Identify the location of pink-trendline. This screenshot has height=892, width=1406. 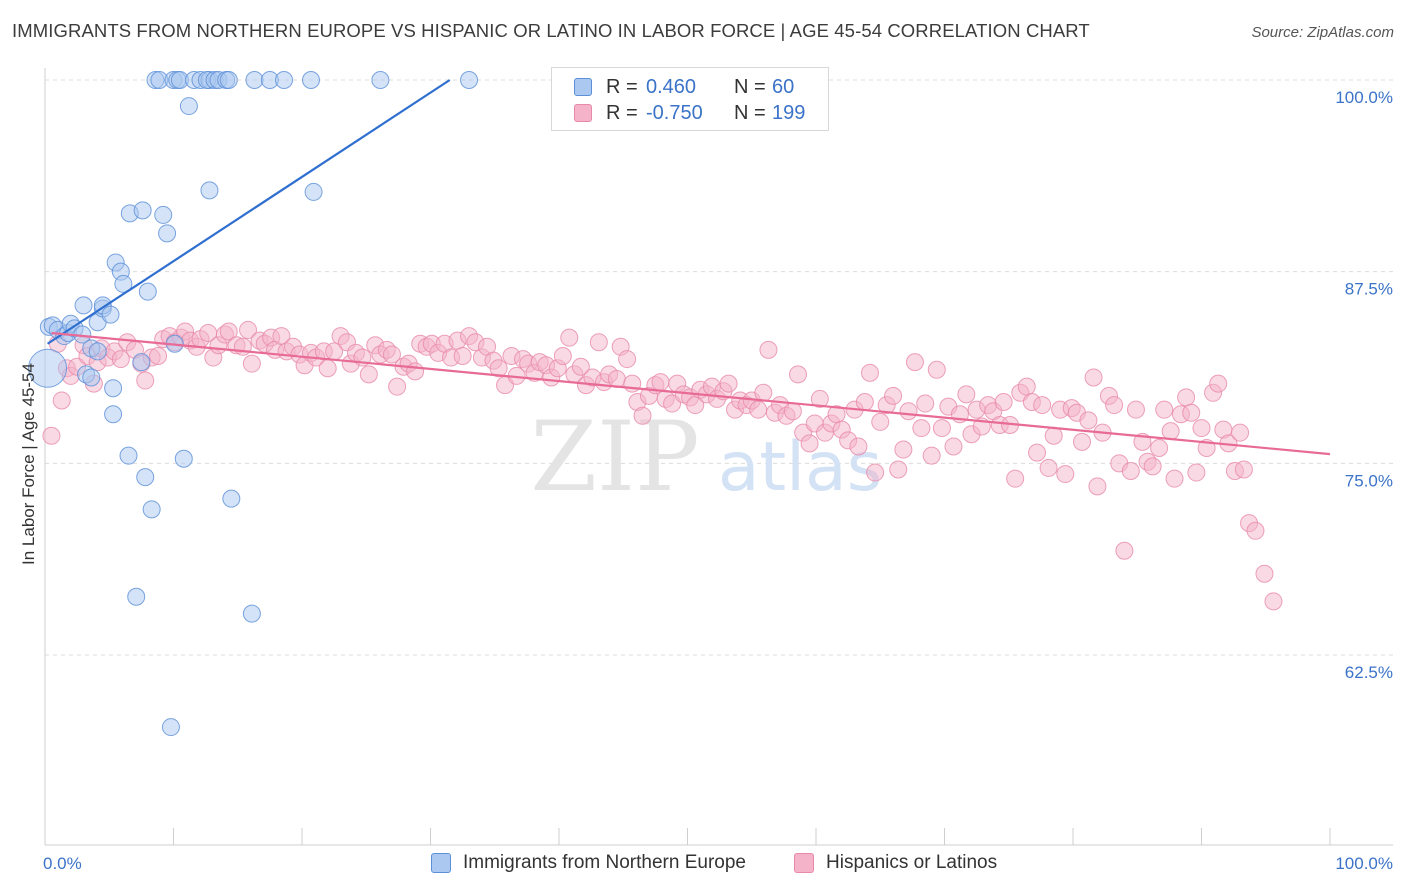
(691, 393).